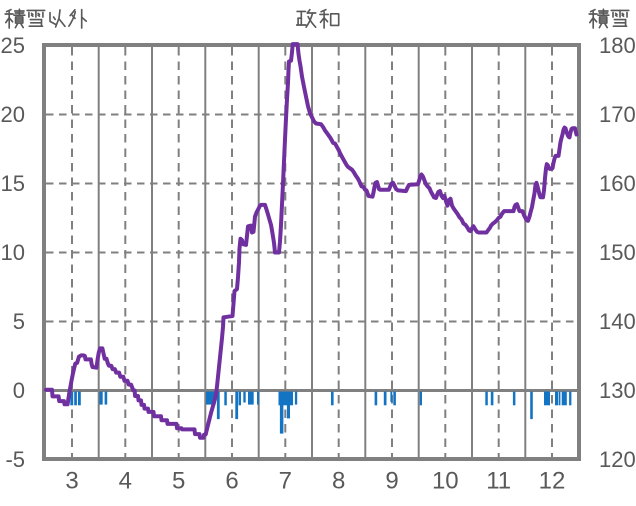 Image resolution: width=636 pixels, height=506 pixels. Describe the element at coordinates (617, 390) in the screenshot. I see `svg-text: 130` at that location.